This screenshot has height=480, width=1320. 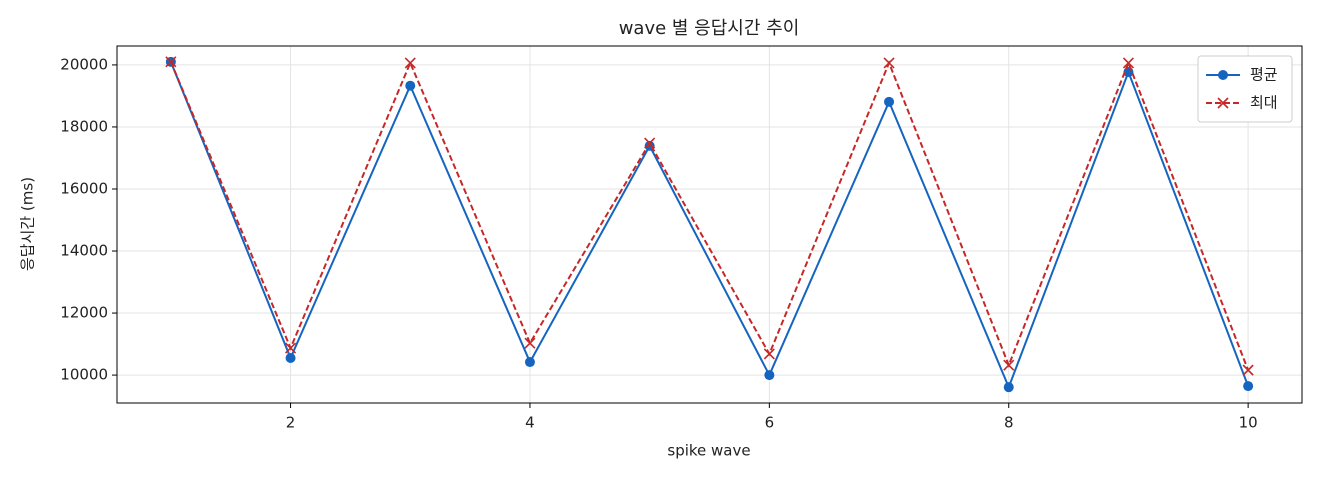 I want to click on x-tick-label: 10, so click(x=1248, y=423).